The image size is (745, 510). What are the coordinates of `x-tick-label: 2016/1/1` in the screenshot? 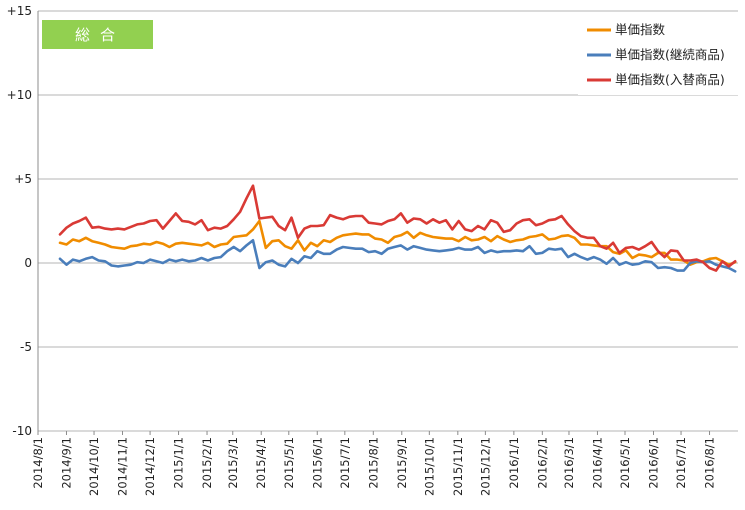 It's located at (514, 463).